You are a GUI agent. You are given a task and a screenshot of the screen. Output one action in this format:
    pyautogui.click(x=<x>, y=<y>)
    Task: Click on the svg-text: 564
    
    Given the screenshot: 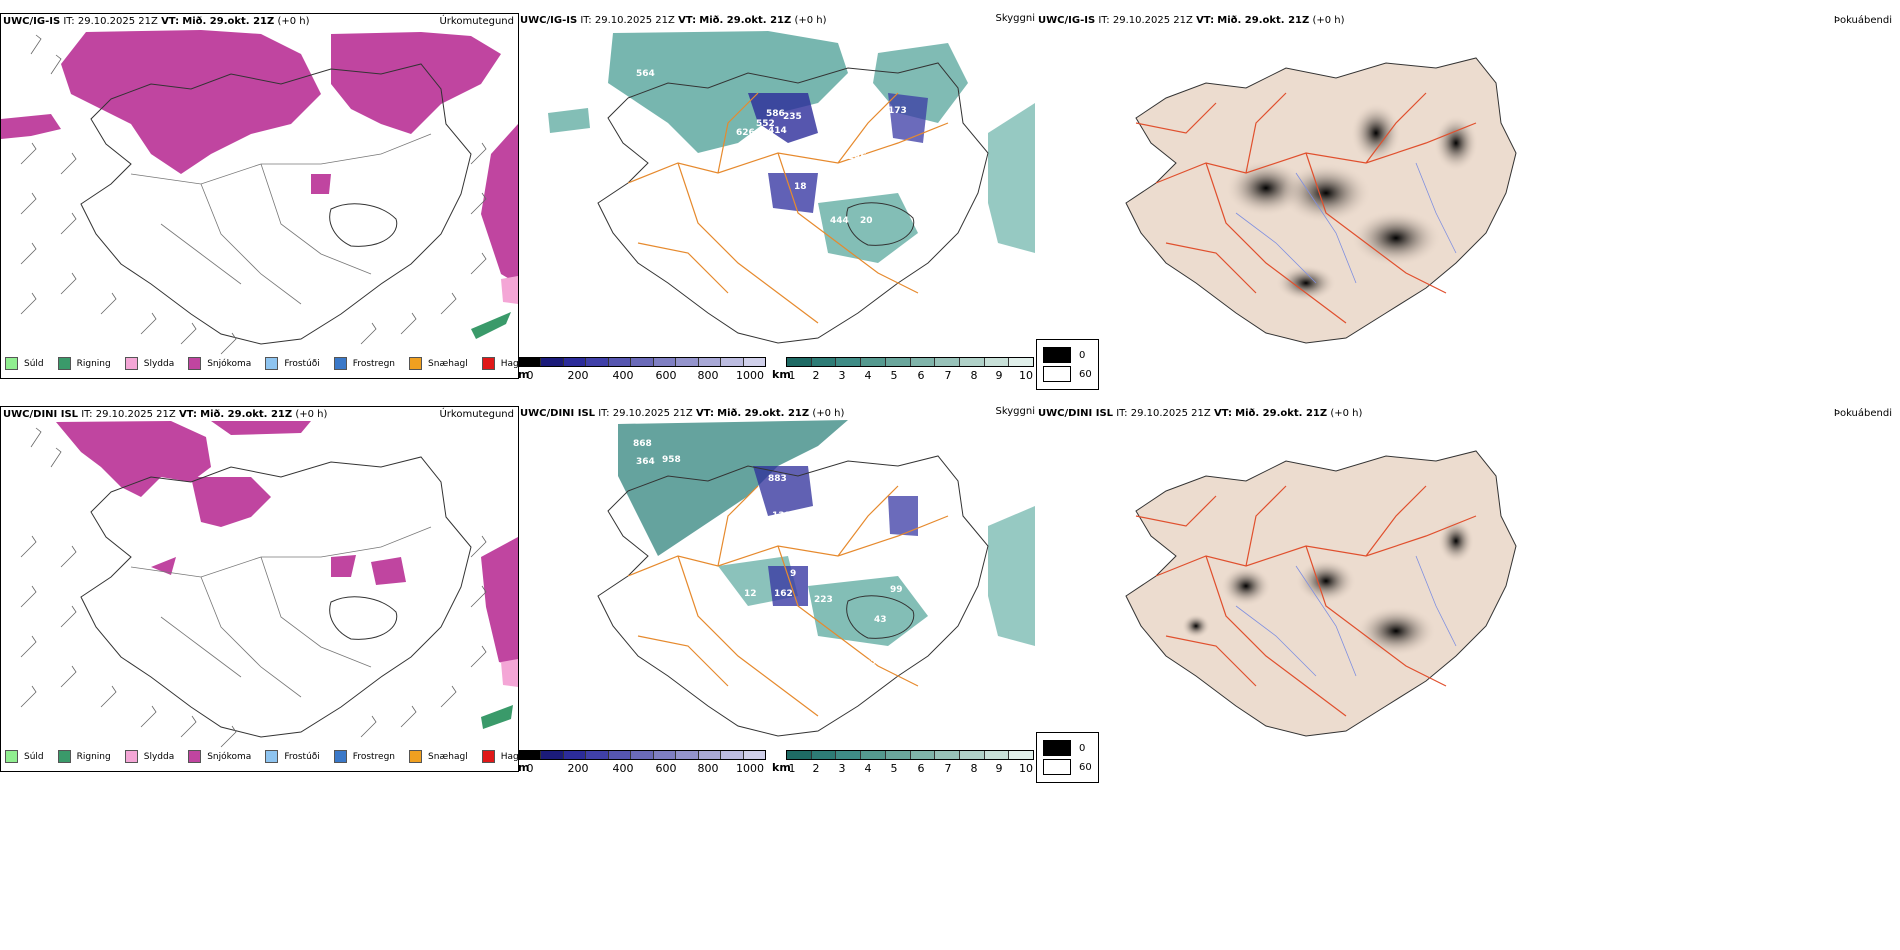 What is the action you would take?
    pyautogui.click(x=645, y=74)
    